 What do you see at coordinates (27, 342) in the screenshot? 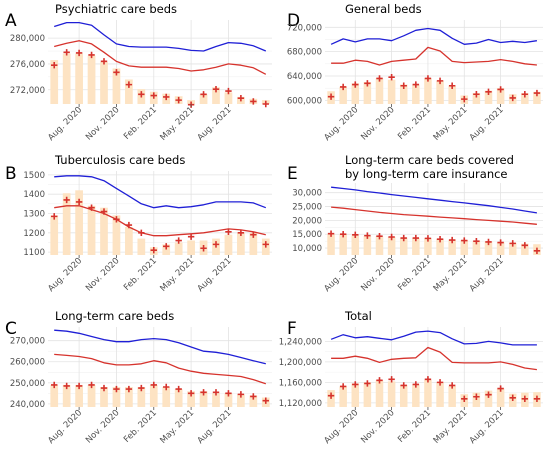
I see `y-tick-label: 270,000` at bounding box center [27, 342].